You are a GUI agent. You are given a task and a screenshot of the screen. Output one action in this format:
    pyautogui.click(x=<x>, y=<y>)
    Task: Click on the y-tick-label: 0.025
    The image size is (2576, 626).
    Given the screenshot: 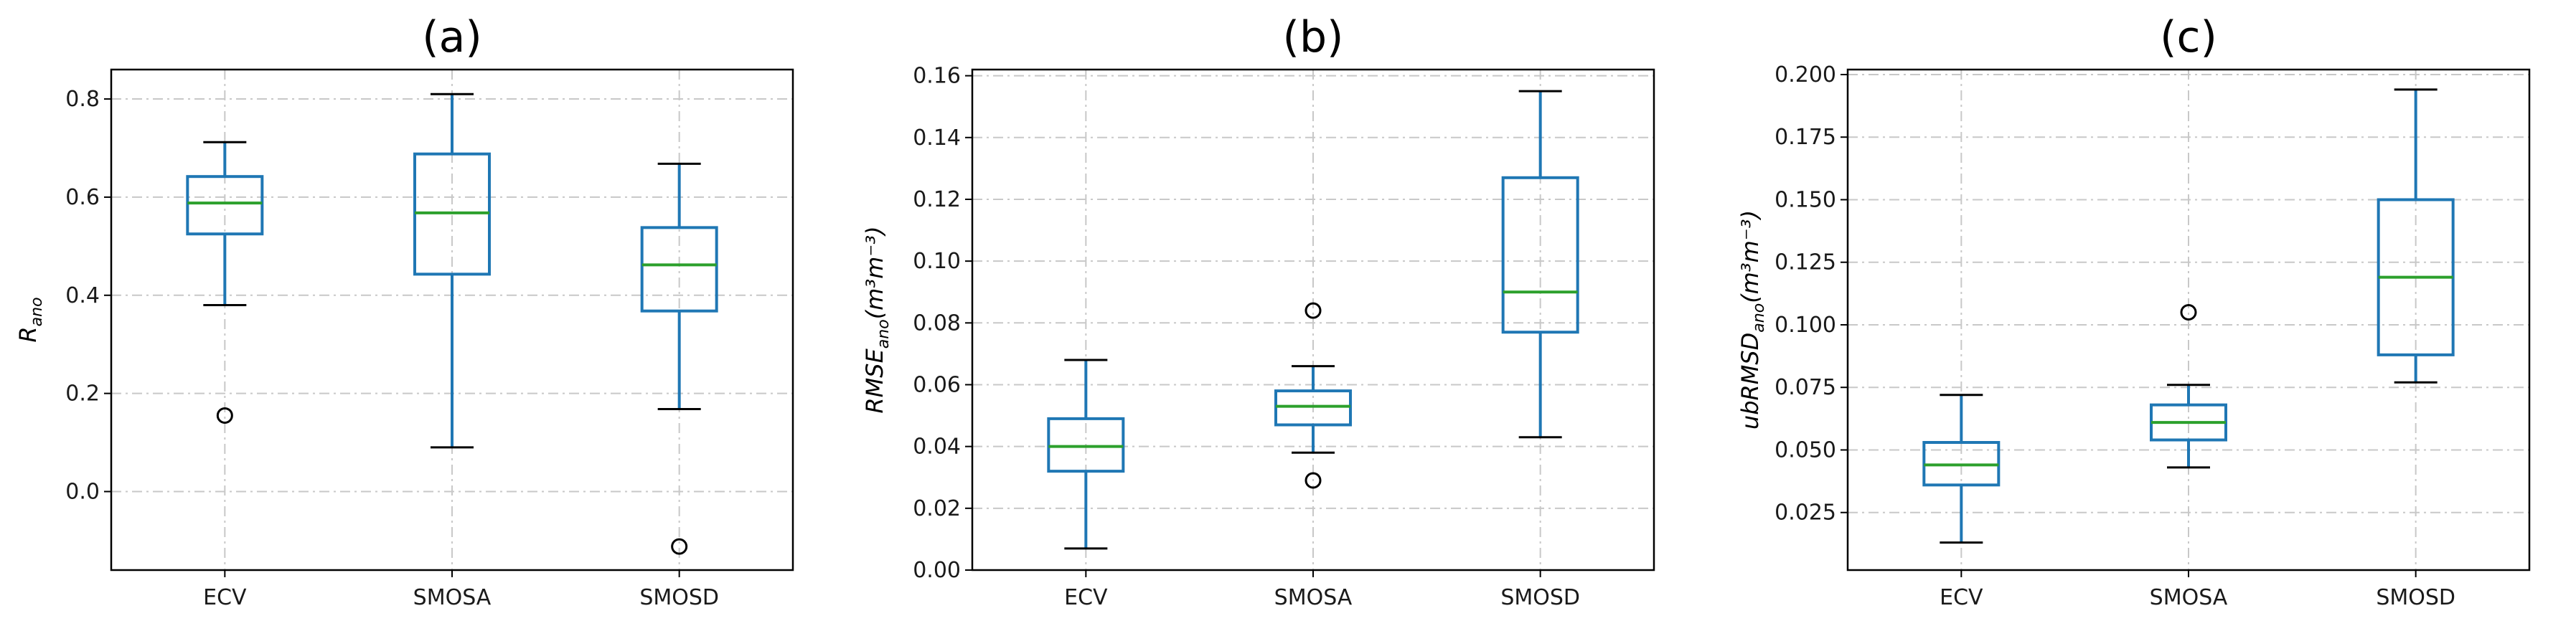 What is the action you would take?
    pyautogui.click(x=1805, y=513)
    